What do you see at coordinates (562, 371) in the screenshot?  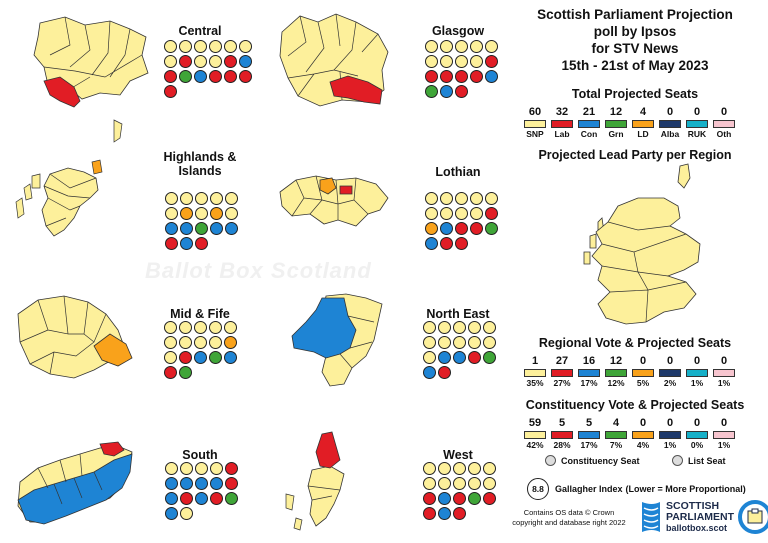 I see `legend-lab: 27 27%` at bounding box center [562, 371].